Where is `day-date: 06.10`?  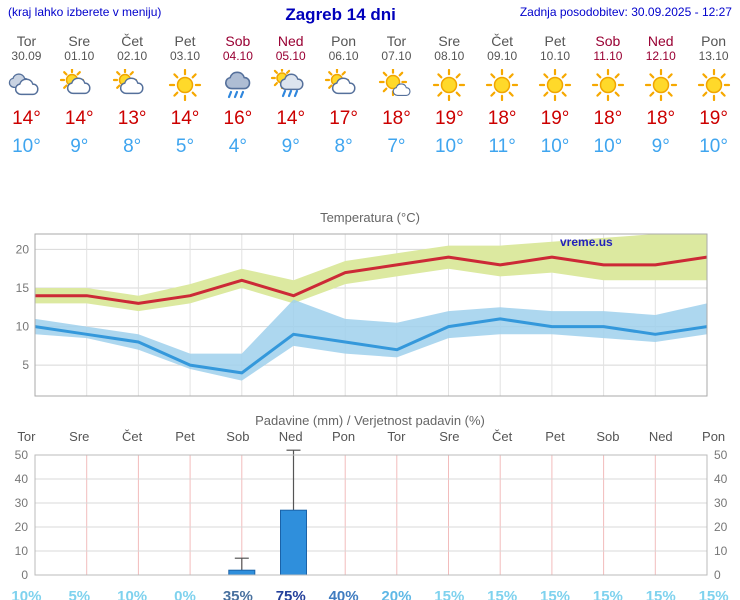
day-date: 06.10 is located at coordinates (343, 56).